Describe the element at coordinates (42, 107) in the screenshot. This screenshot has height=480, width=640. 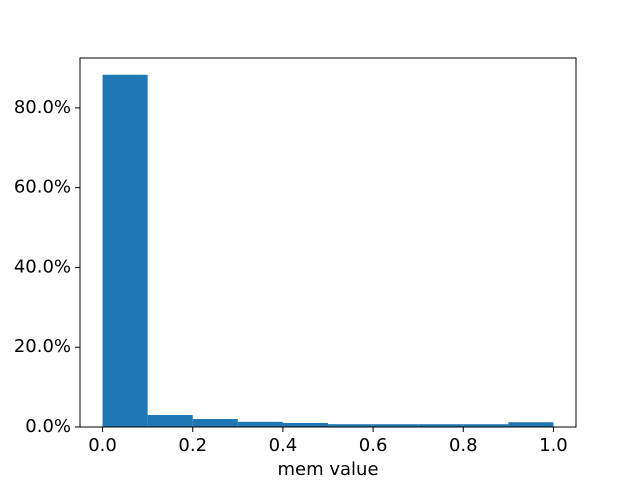
I see `y-tick-label: 80.0%` at that location.